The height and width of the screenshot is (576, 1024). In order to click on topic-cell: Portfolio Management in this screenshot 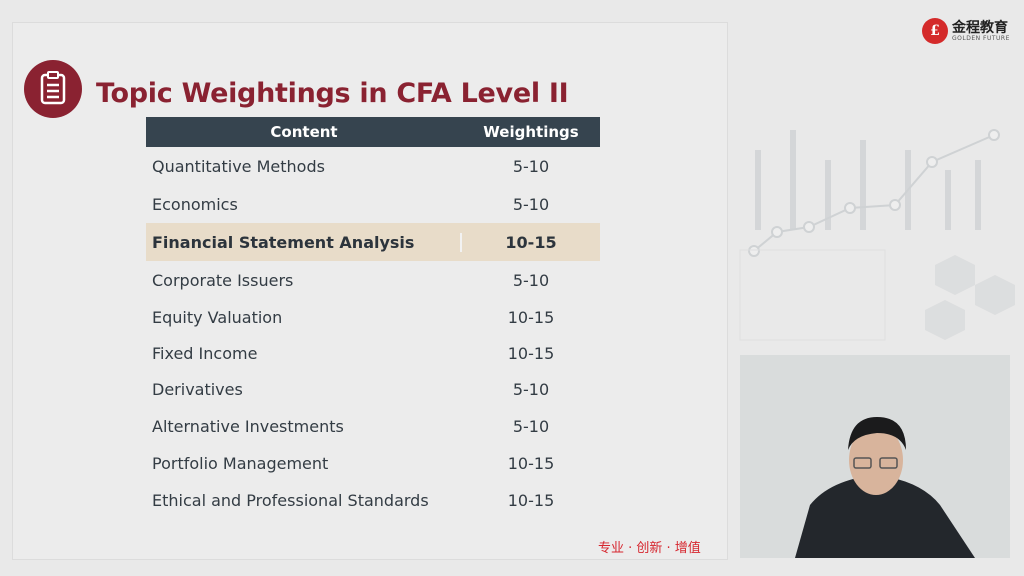, I will do `click(240, 463)`.